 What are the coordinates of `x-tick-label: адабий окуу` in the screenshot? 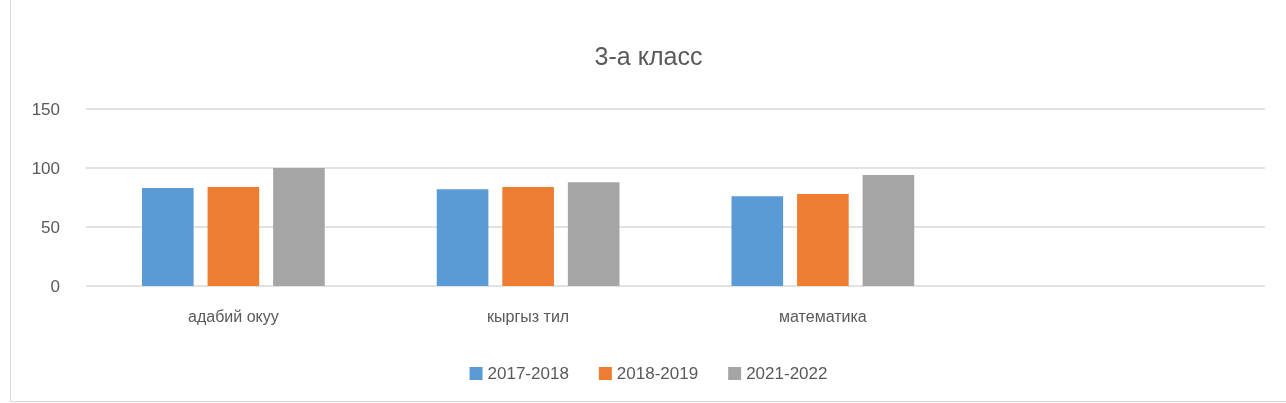 It's located at (233, 316).